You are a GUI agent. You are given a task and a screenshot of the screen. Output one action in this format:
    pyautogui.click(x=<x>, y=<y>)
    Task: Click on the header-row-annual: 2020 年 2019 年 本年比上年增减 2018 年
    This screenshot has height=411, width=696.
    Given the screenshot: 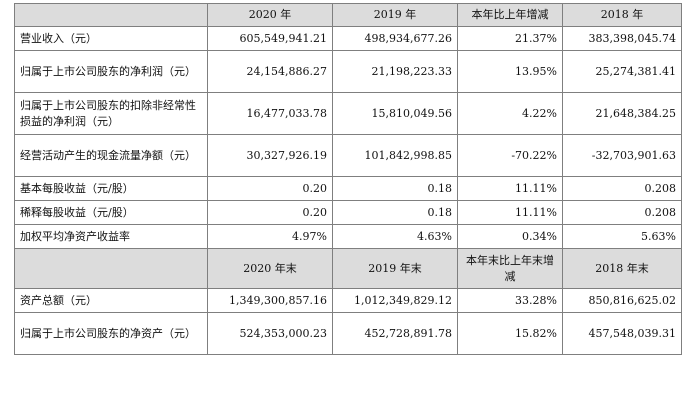 What is the action you would take?
    pyautogui.click(x=348, y=15)
    